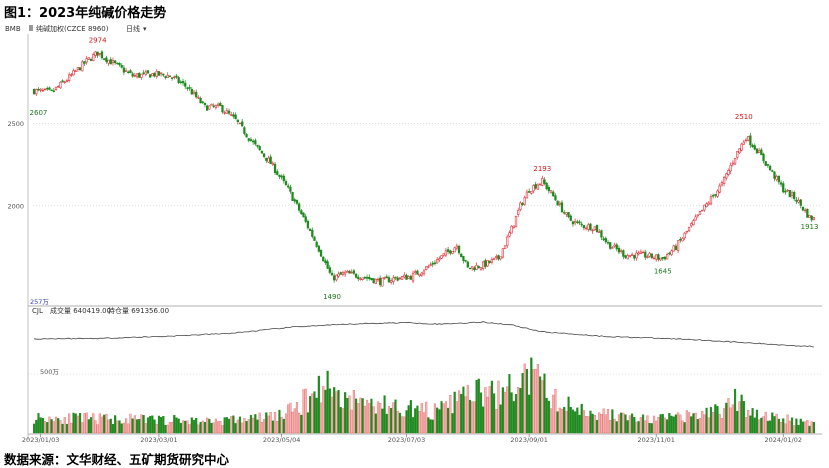 This screenshot has width=829, height=468. I want to click on legend-period: 日线, so click(133, 28).